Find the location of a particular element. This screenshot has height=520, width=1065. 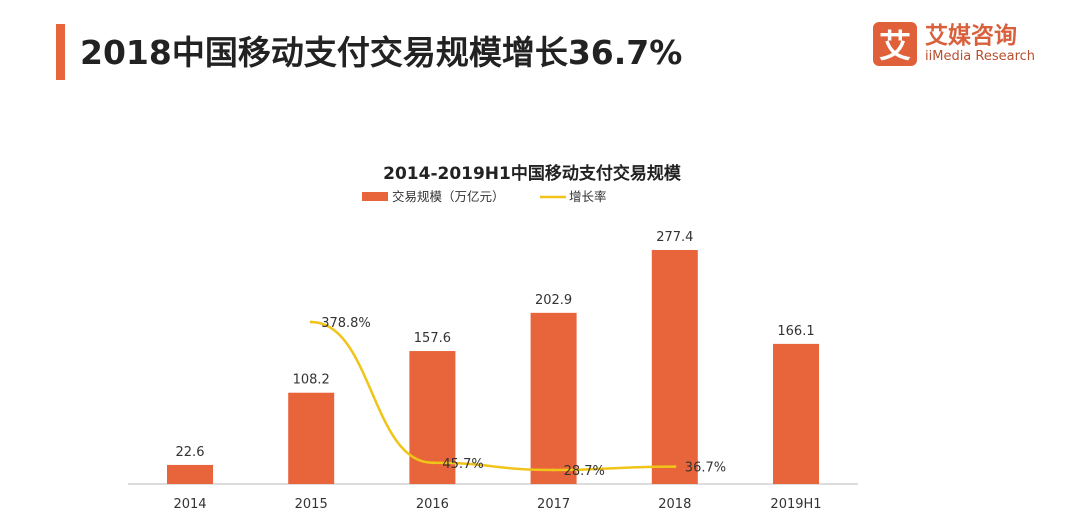

bar-2019H1 is located at coordinates (796, 413).